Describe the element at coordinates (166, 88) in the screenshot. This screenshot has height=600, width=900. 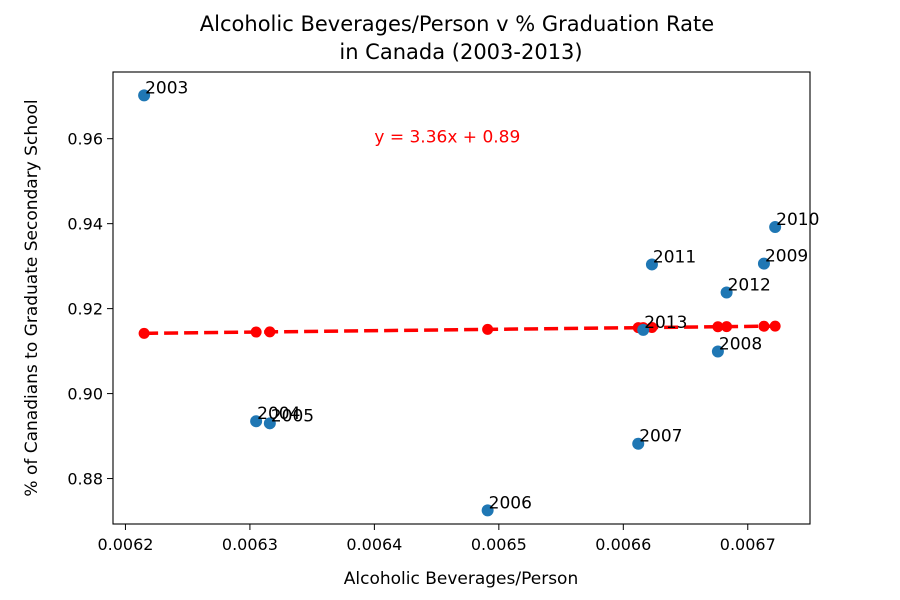
I see `point-label: 2003` at that location.